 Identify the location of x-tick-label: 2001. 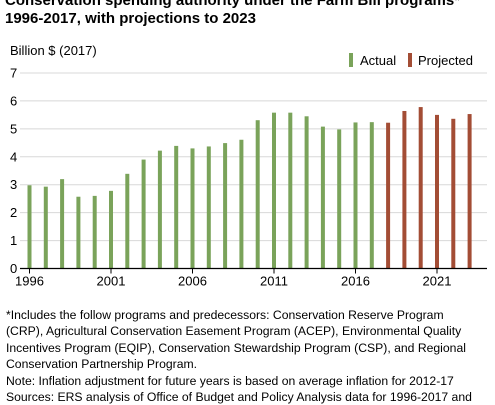
(111, 281).